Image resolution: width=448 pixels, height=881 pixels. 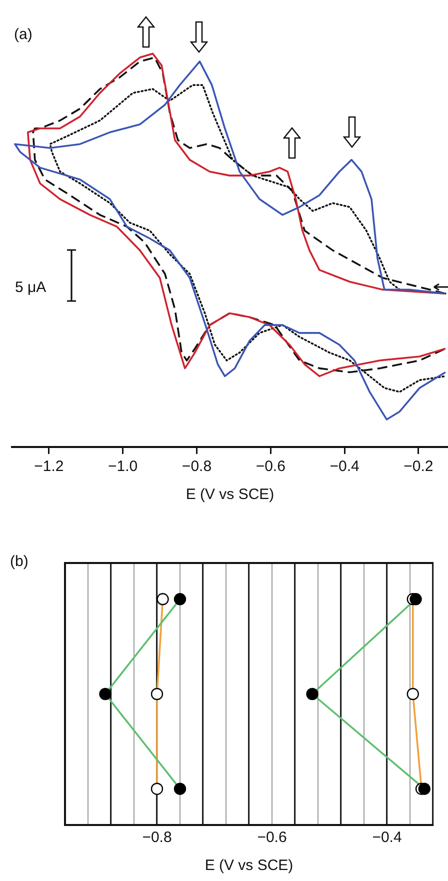 What do you see at coordinates (123, 467) in the screenshot?
I see `x-tick-label: −1.0` at bounding box center [123, 467].